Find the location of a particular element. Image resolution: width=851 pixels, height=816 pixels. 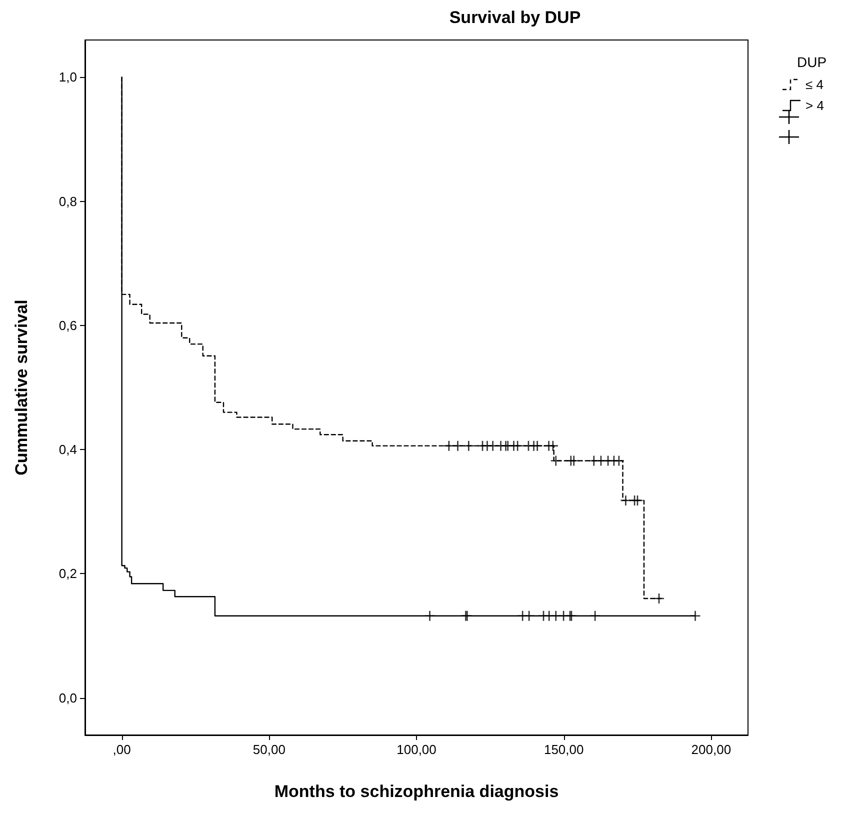

legend-label: > 4 is located at coordinates (815, 105).